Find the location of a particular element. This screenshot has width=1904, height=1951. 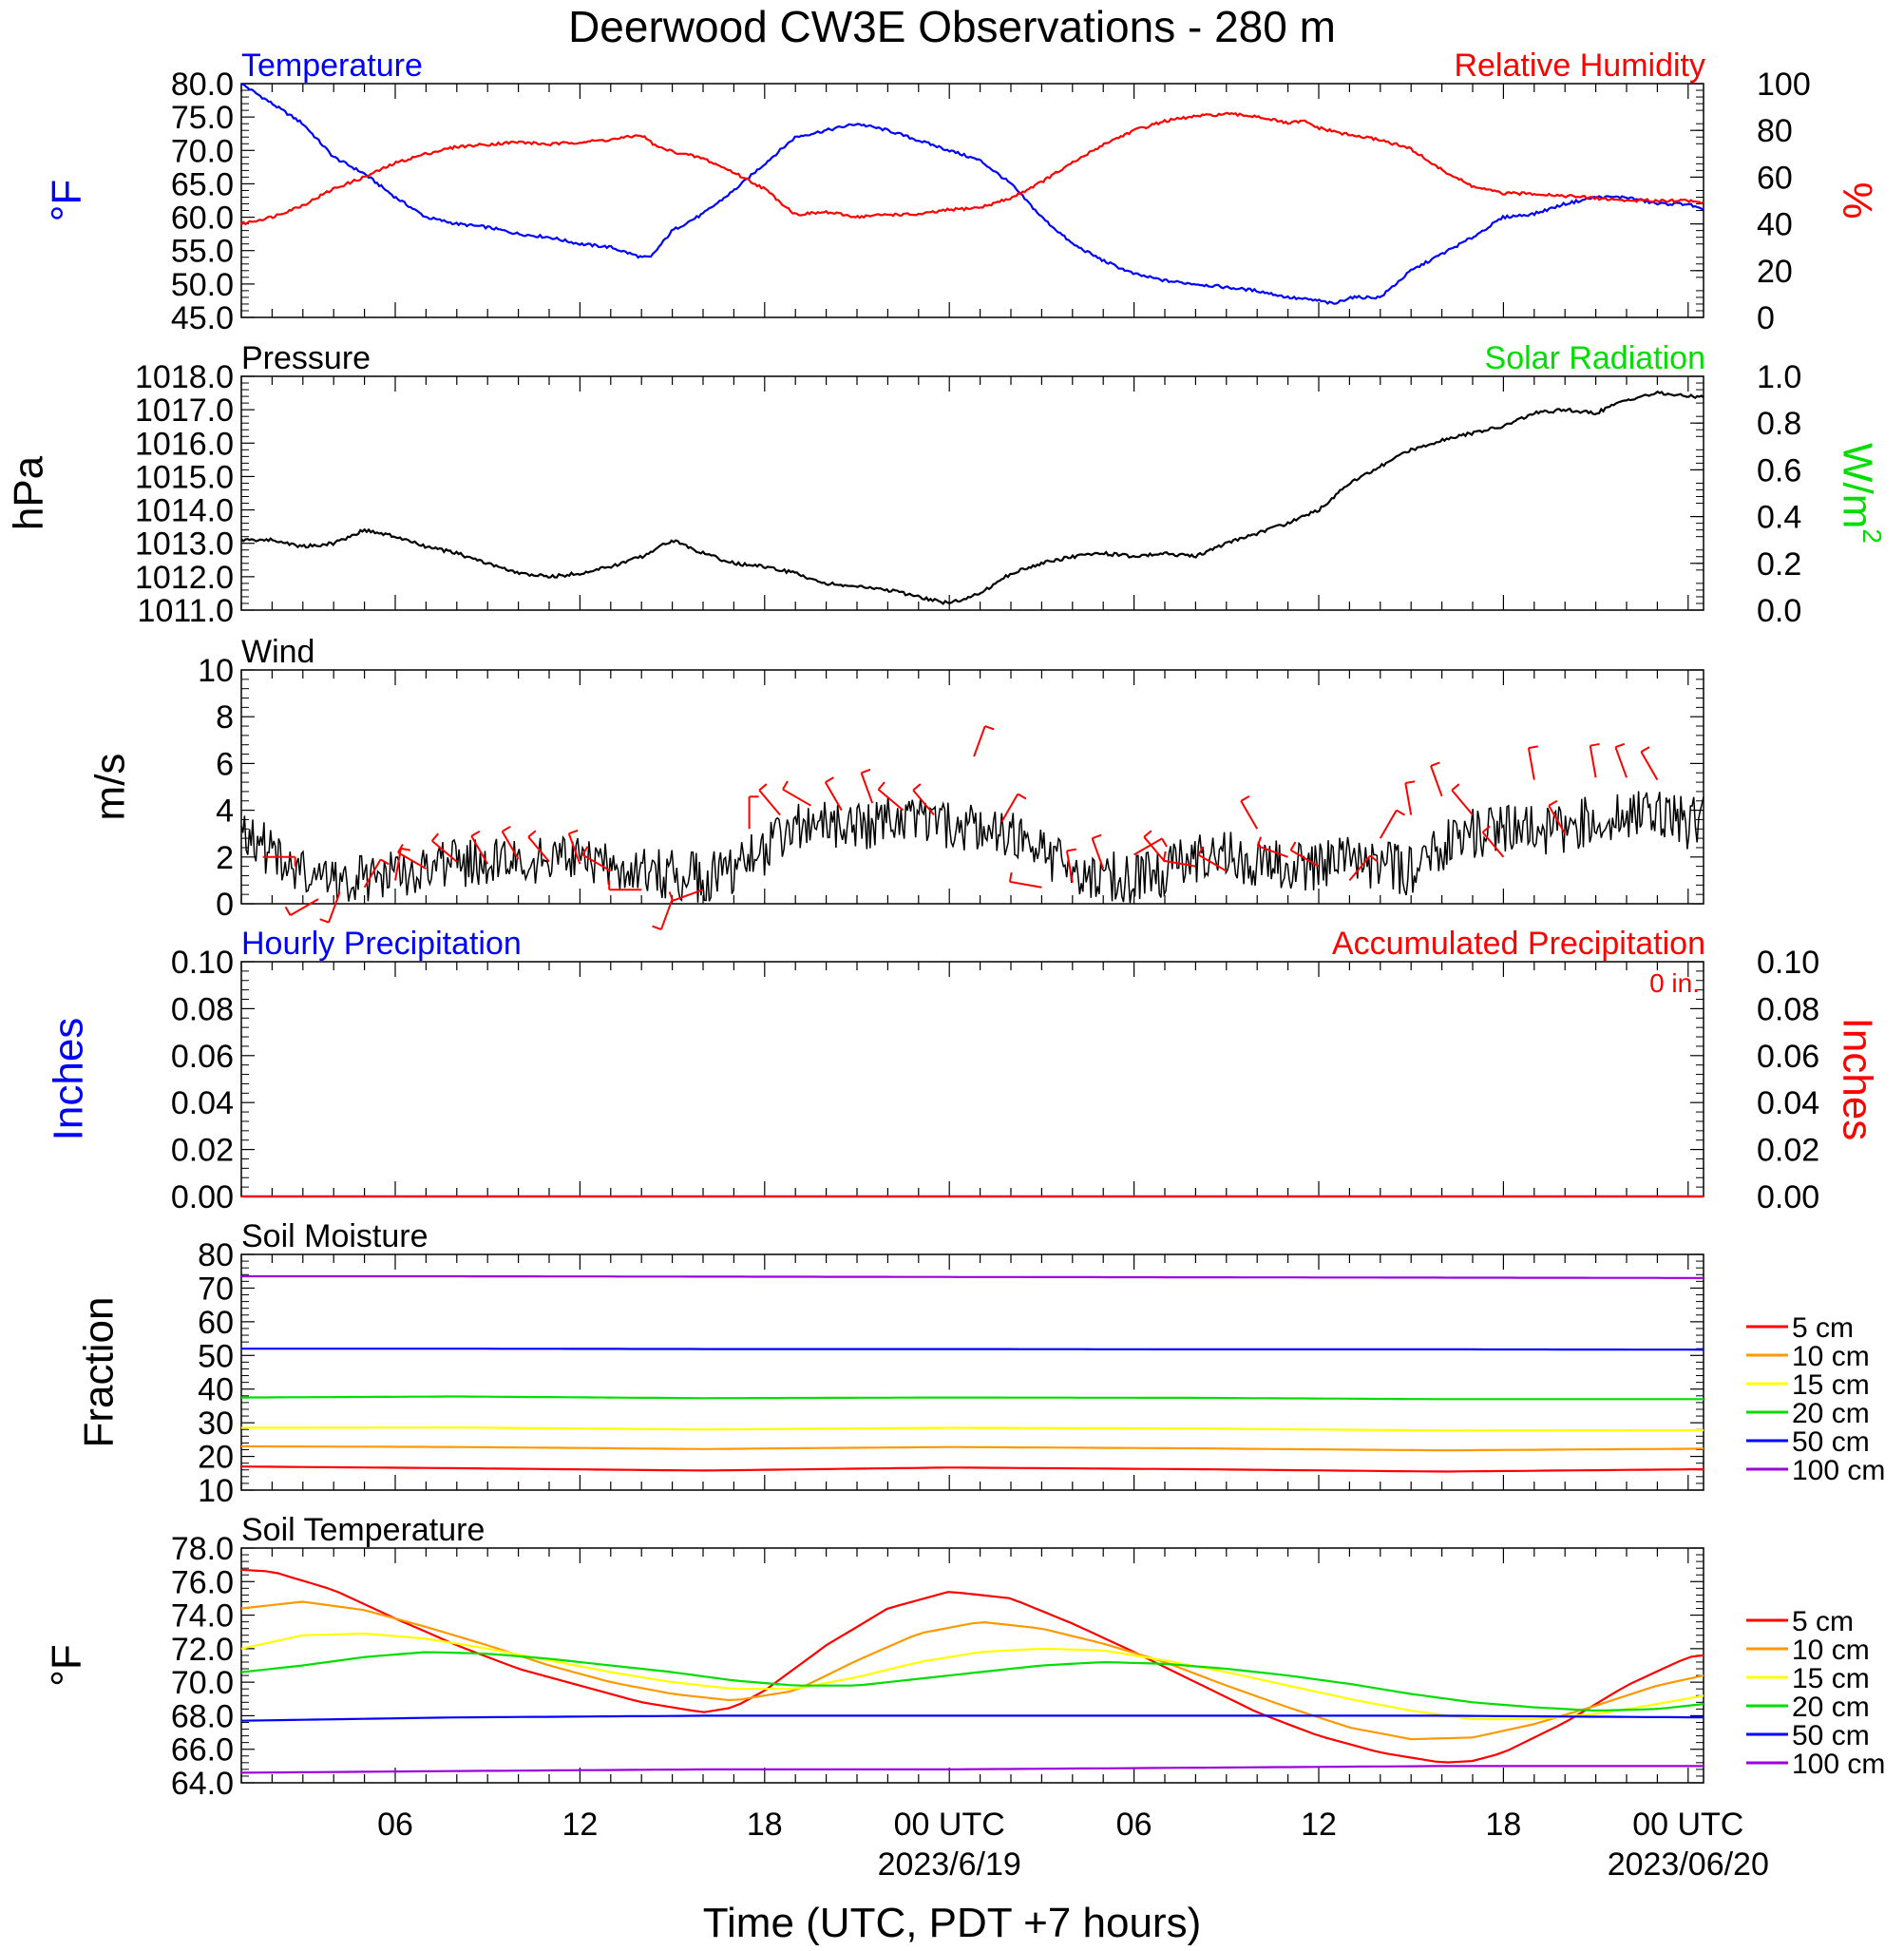

soil_temp-frame is located at coordinates (972, 1666).